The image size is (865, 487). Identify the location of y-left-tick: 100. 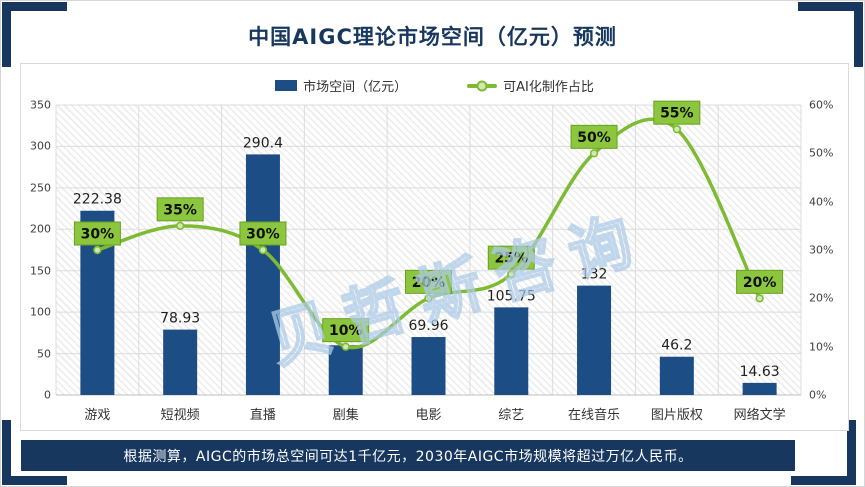
(40, 312).